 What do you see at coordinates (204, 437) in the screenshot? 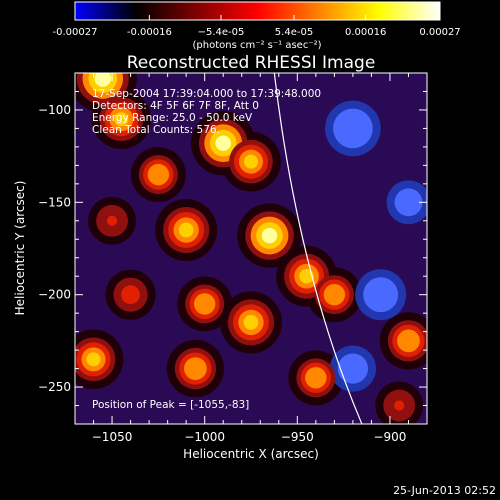
I see `x-tick-label: −1000` at bounding box center [204, 437].